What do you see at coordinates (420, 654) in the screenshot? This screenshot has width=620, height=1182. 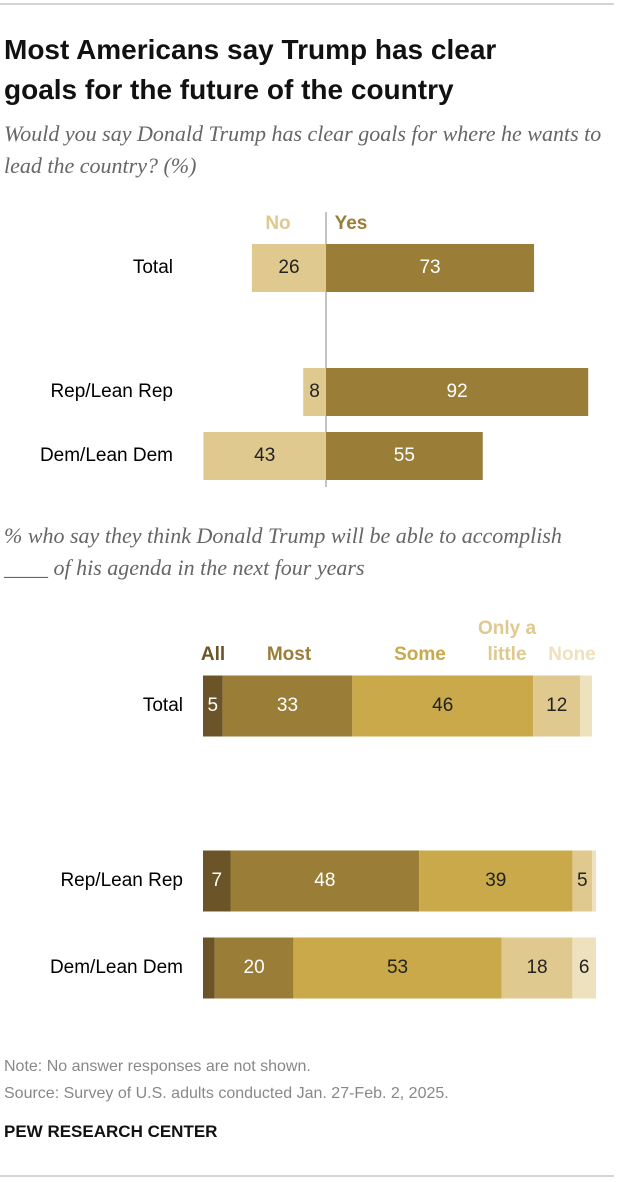 I see `legend-label: Some` at bounding box center [420, 654].